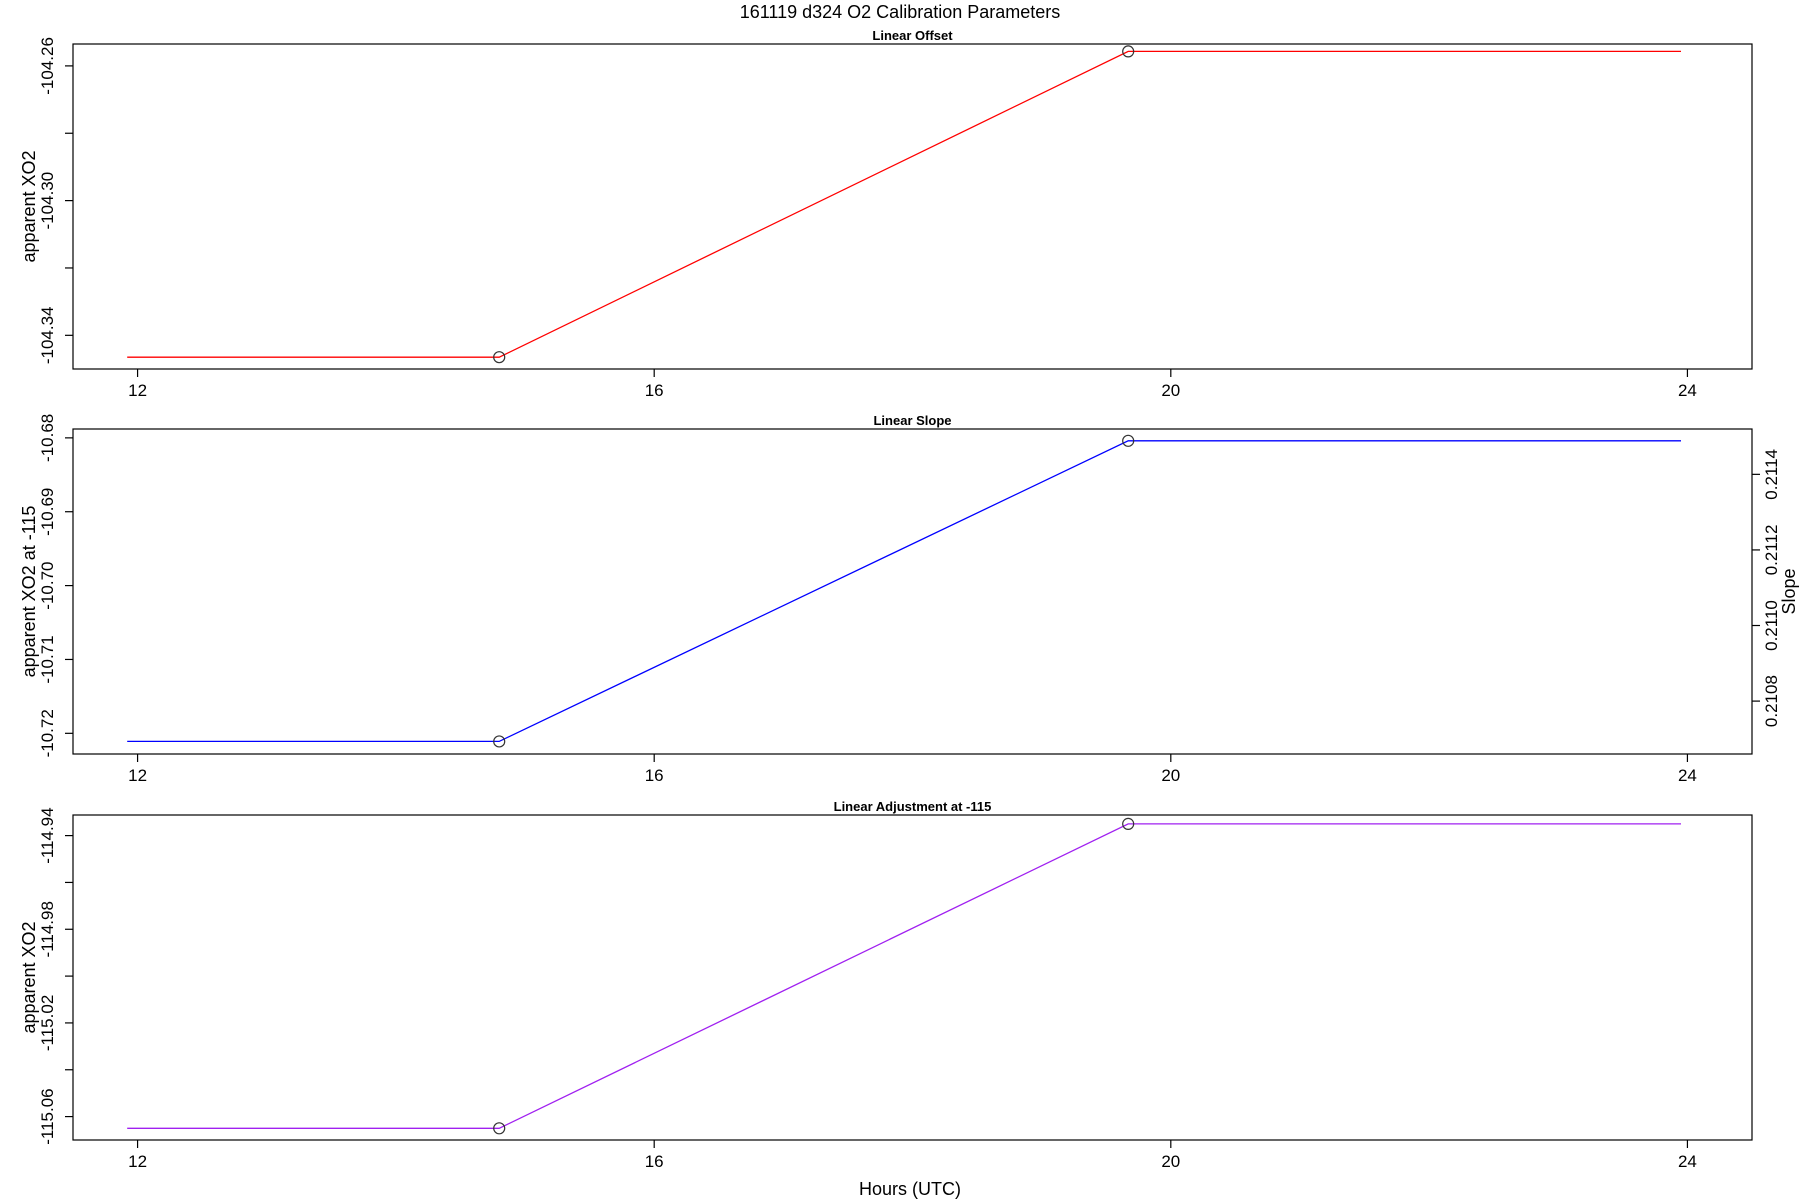 The height and width of the screenshot is (1200, 1800). What do you see at coordinates (47, 733) in the screenshot?
I see `y-tick-label: -10.72` at bounding box center [47, 733].